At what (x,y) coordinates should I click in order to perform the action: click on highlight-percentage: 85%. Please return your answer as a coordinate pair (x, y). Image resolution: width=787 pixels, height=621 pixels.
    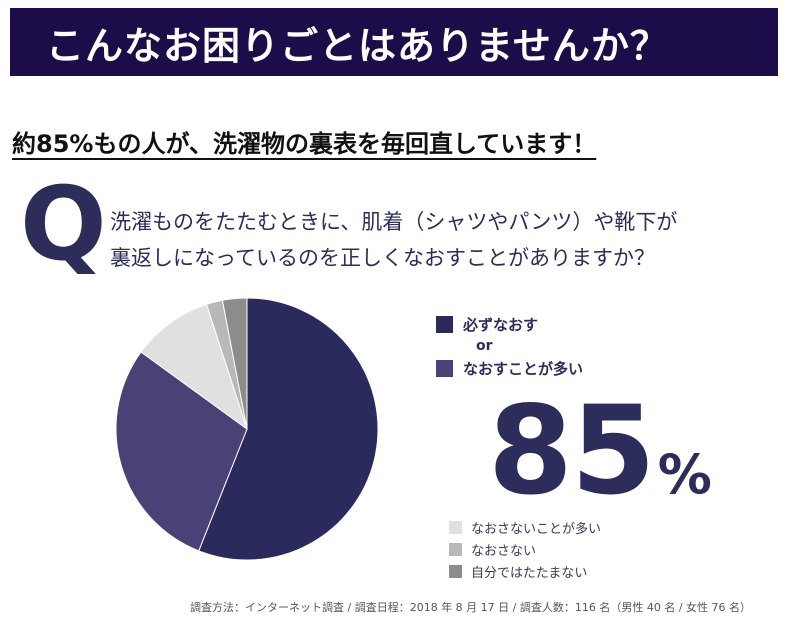
    Looking at the image, I should click on (600, 451).